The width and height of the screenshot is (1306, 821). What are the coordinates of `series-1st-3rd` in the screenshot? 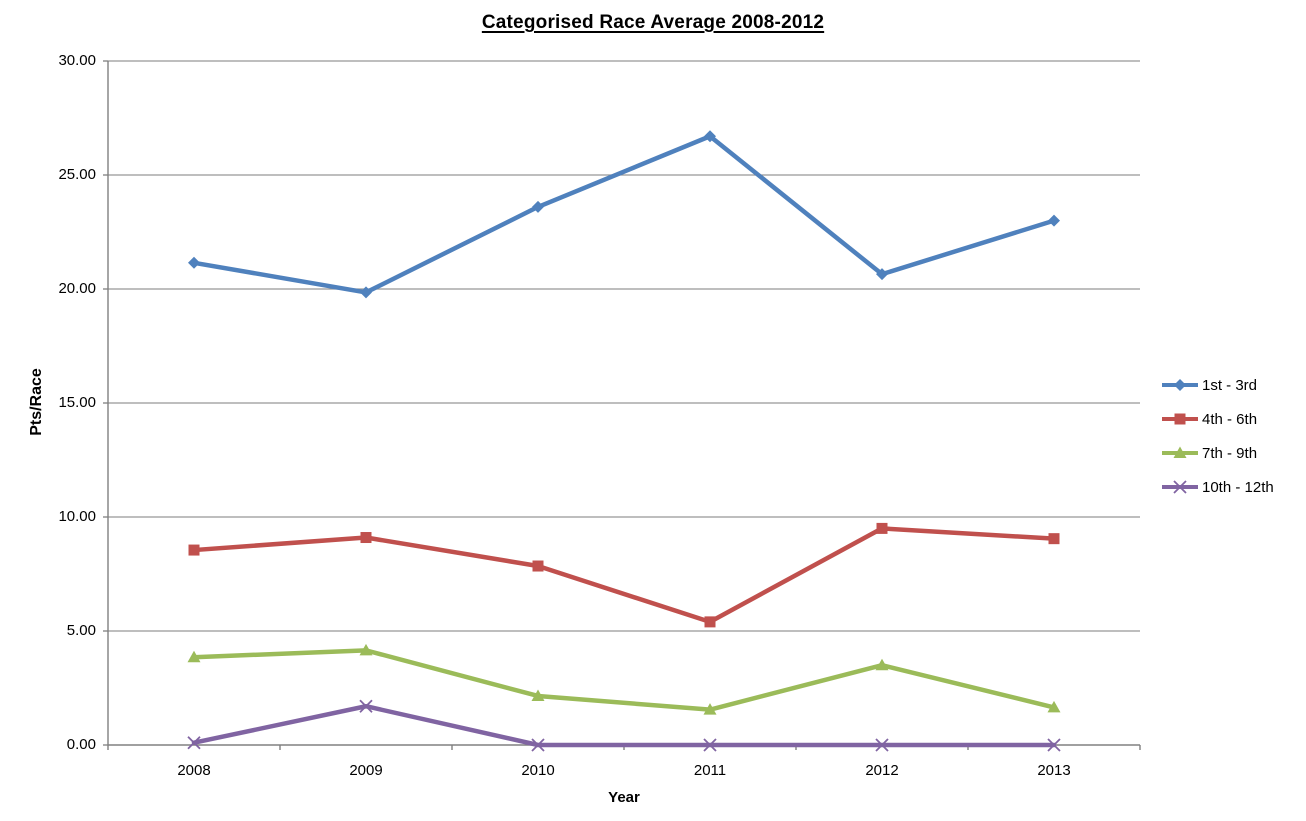 It's located at (624, 214).